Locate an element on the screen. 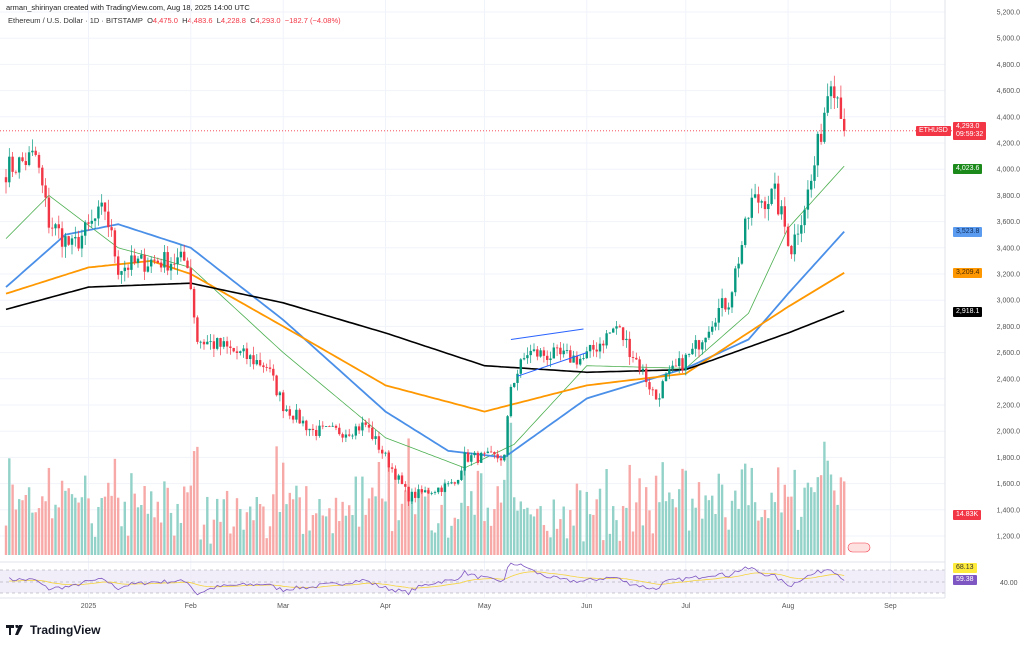  close-value: 4,293.0 is located at coordinates (268, 20).